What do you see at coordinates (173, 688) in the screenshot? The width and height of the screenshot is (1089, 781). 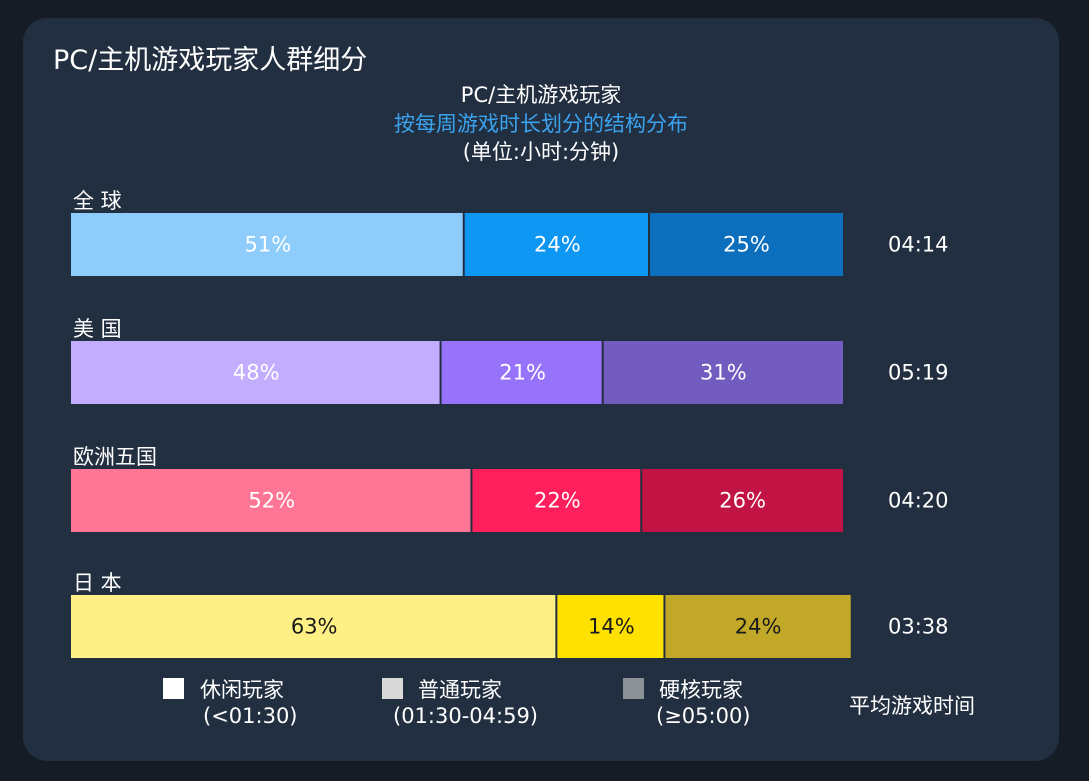 I see `legend-swatch-casual` at bounding box center [173, 688].